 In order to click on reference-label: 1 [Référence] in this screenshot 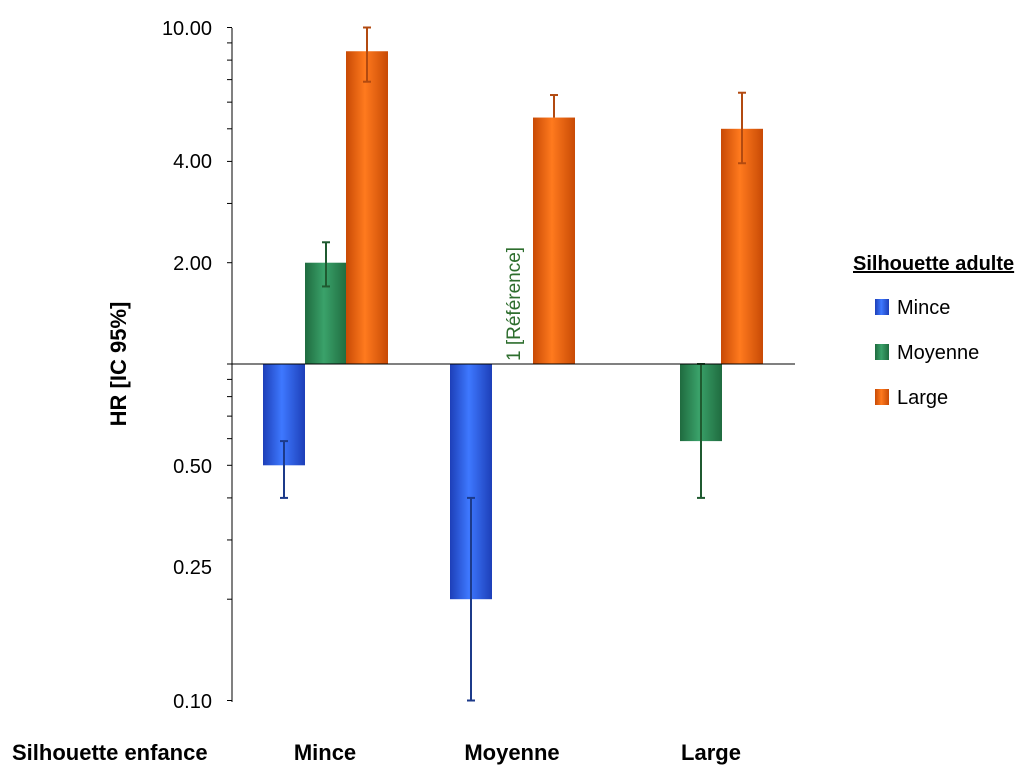, I will do `click(514, 304)`.